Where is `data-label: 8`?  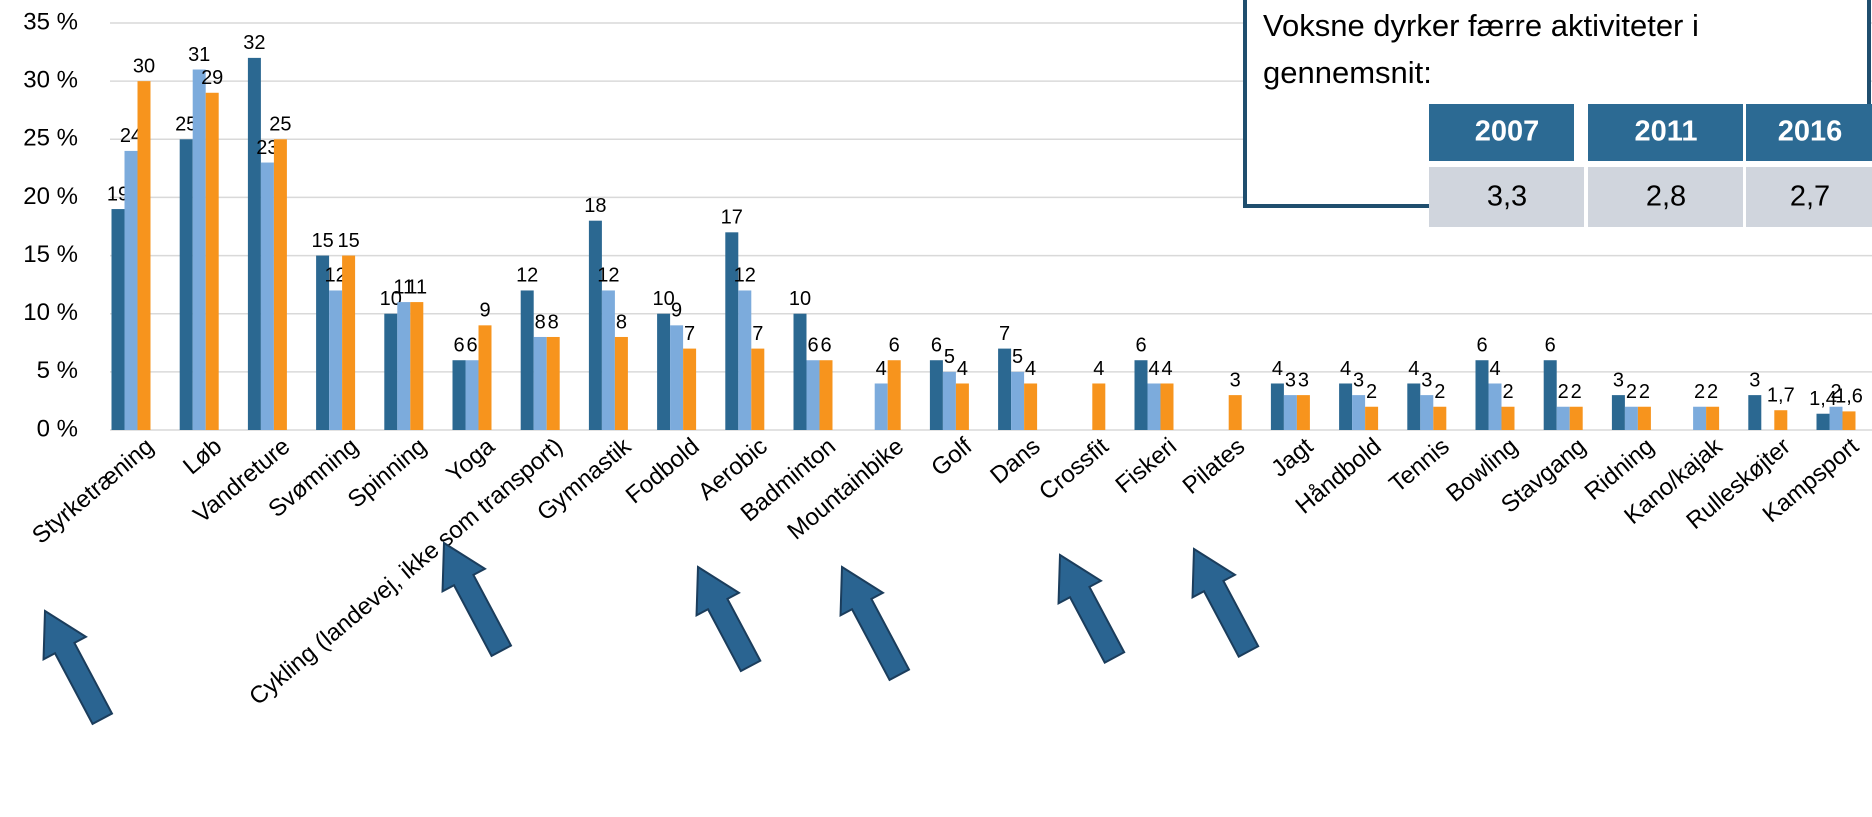 data-label: 8 is located at coordinates (540, 322).